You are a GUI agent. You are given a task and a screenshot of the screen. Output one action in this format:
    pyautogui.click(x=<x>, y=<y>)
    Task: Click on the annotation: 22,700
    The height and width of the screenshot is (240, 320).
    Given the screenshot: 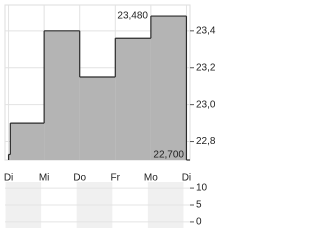 What is the action you would take?
    pyautogui.click(x=168, y=155)
    